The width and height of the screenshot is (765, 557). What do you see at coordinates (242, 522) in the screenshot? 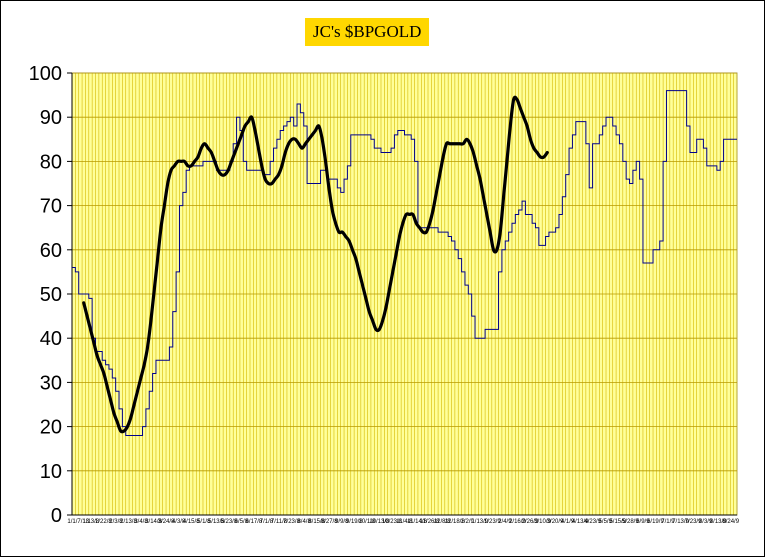
I see `x-tick-label: 6/5/8` at bounding box center [242, 522].